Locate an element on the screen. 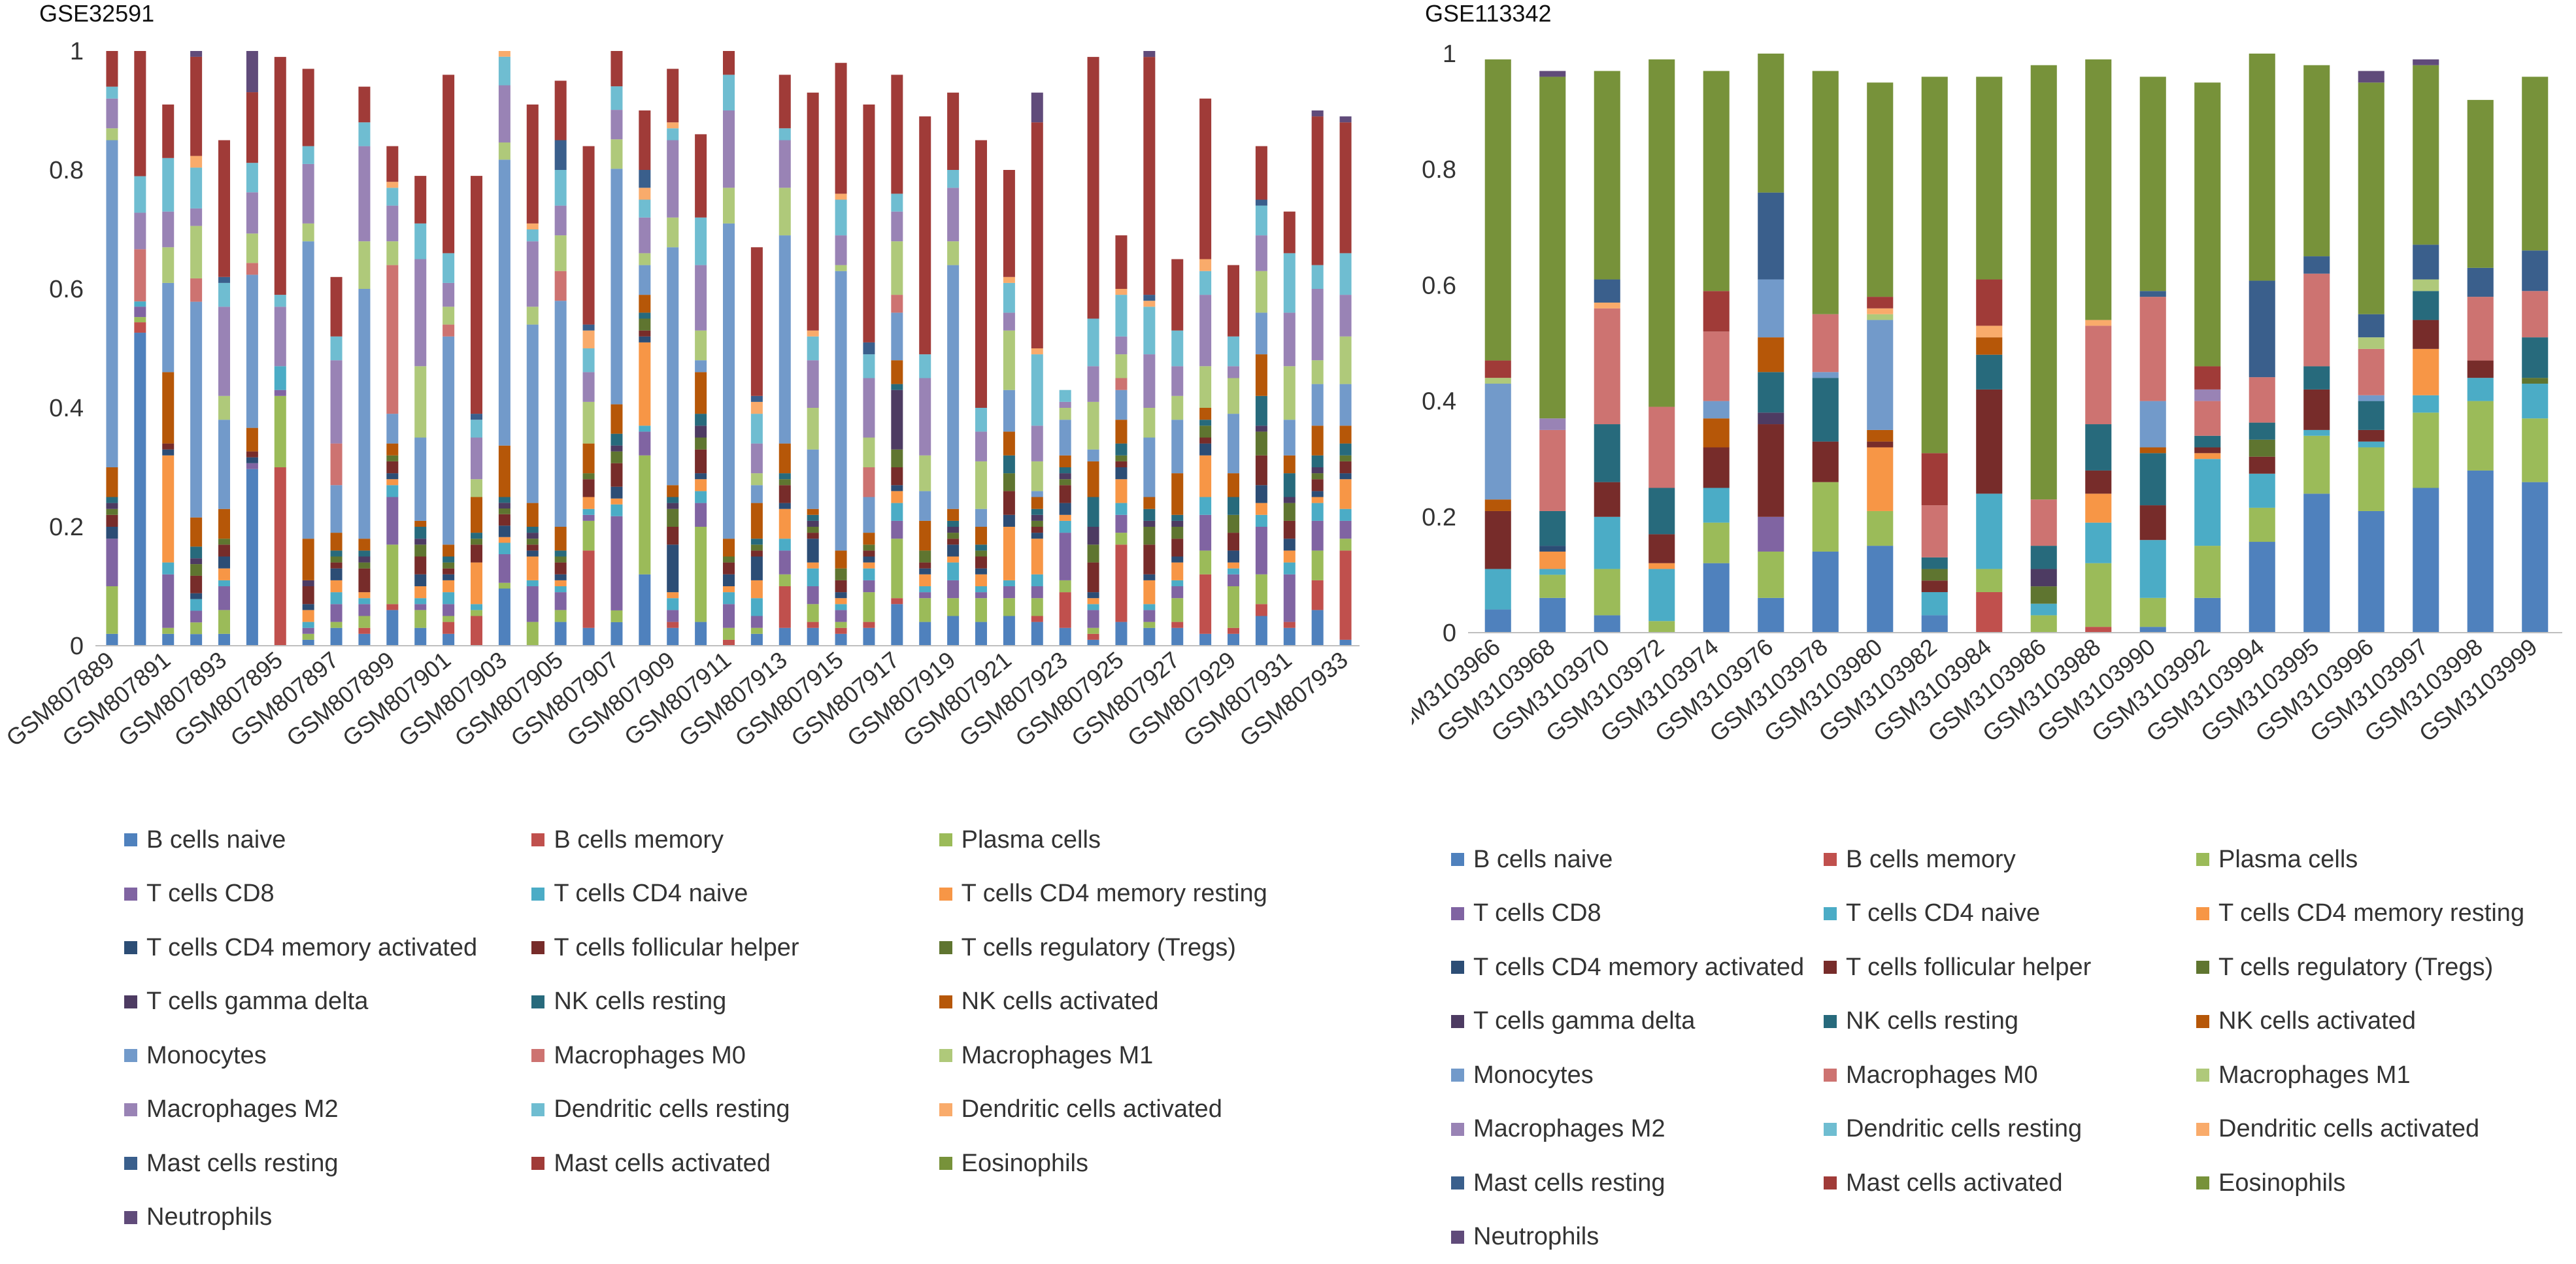 The image size is (2576, 1264). legend-label: Macrophages M1 is located at coordinates (1058, 1056).